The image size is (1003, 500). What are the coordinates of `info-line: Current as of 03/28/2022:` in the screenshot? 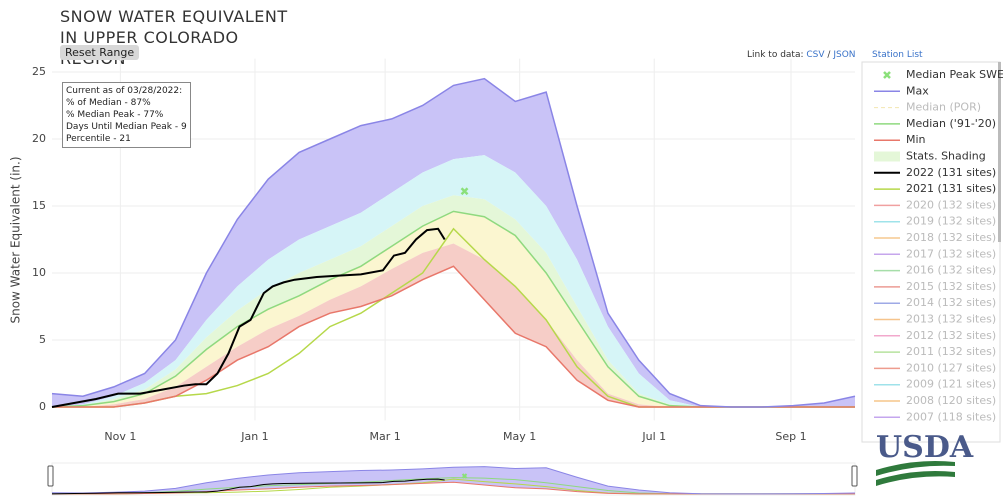 It's located at (124, 91).